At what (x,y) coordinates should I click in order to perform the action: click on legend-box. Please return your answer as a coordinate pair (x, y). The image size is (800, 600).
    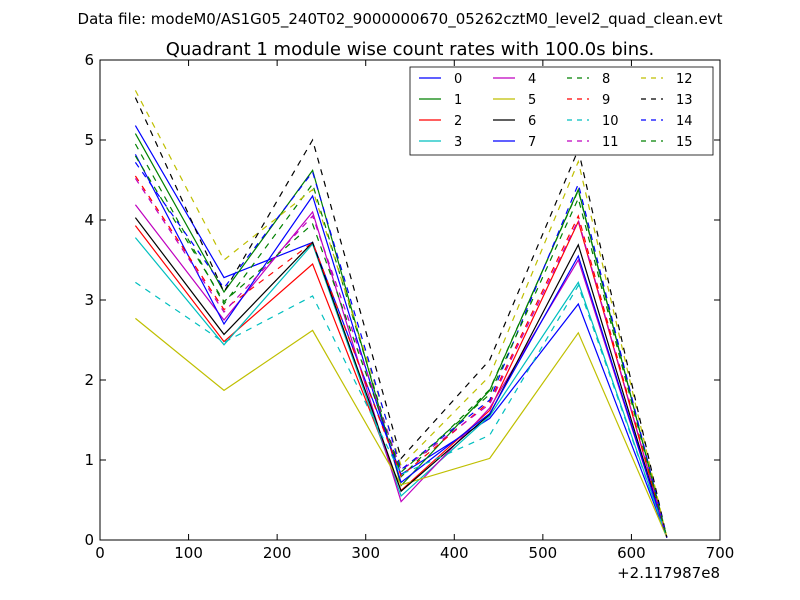
    Looking at the image, I should click on (561, 111).